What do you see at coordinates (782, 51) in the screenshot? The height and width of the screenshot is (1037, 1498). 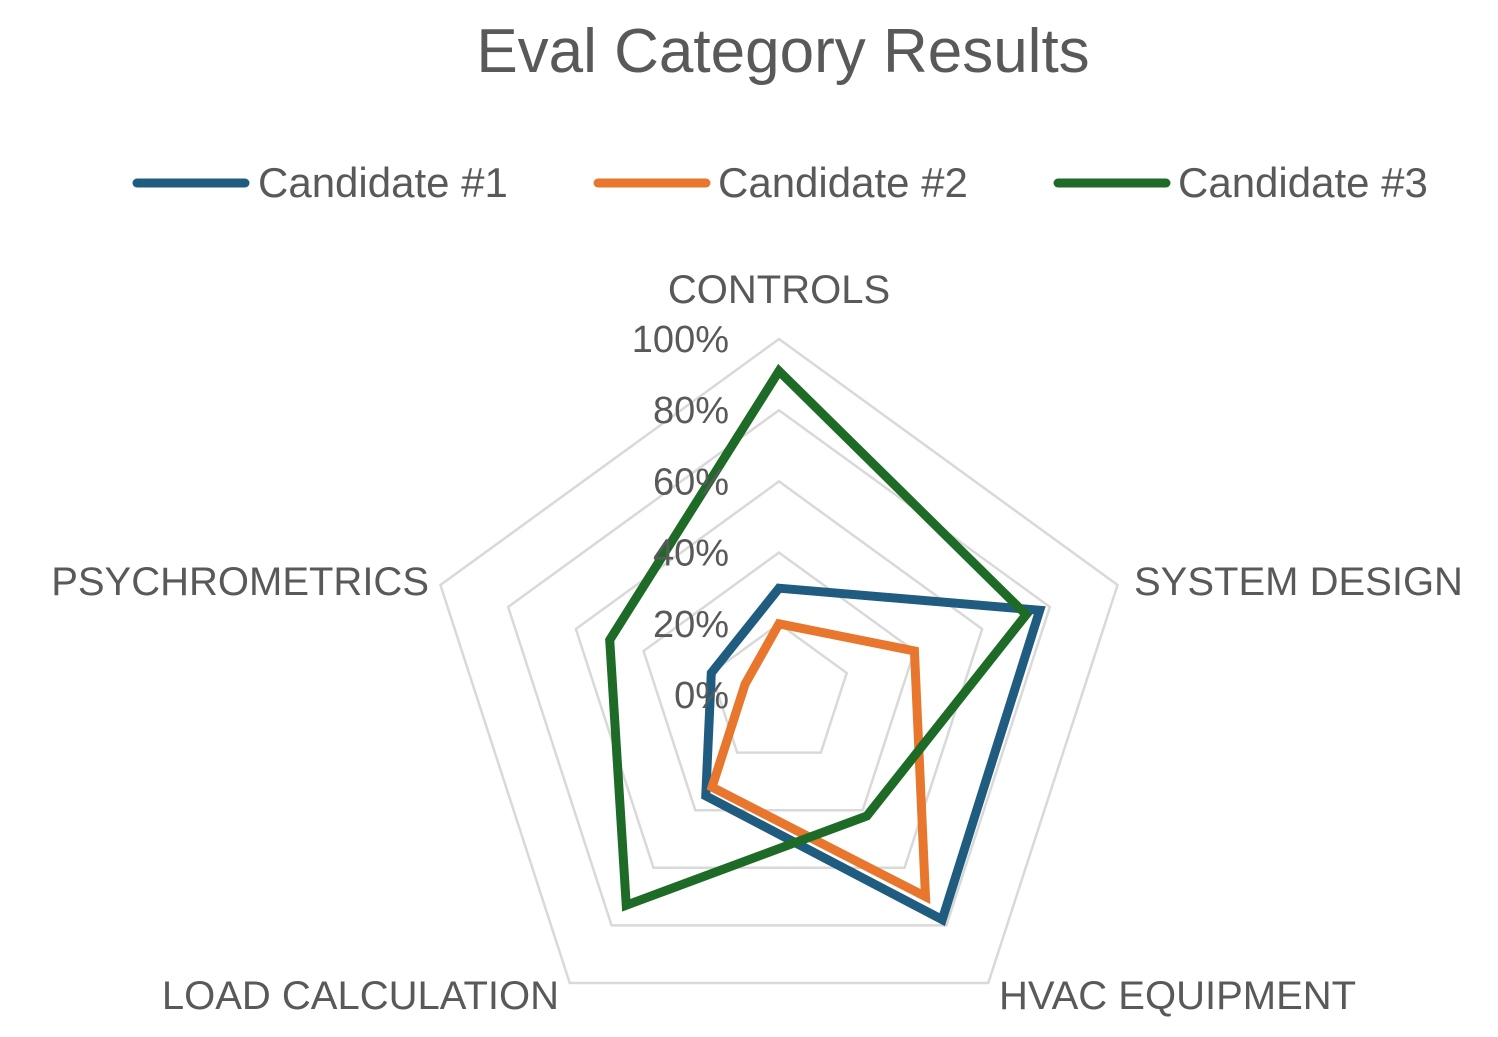 I see `chart-title: Eval Category Results` at bounding box center [782, 51].